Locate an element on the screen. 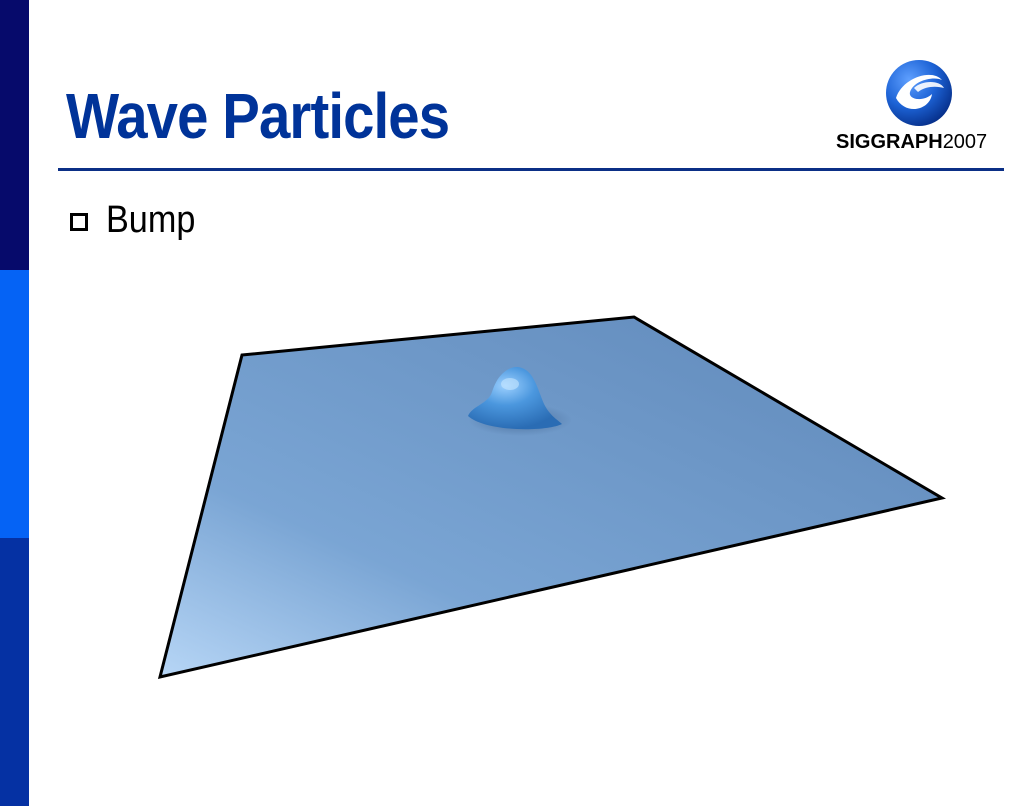 Image resolution: width=1025 pixels, height=806 pixels. logo-wordmark: SIGGRAPH2007 is located at coordinates (911, 142).